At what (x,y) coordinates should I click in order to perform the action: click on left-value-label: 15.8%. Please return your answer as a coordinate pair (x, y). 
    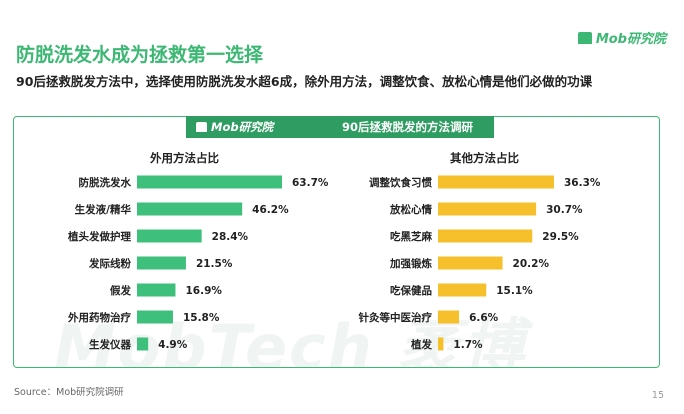
    Looking at the image, I should click on (201, 318).